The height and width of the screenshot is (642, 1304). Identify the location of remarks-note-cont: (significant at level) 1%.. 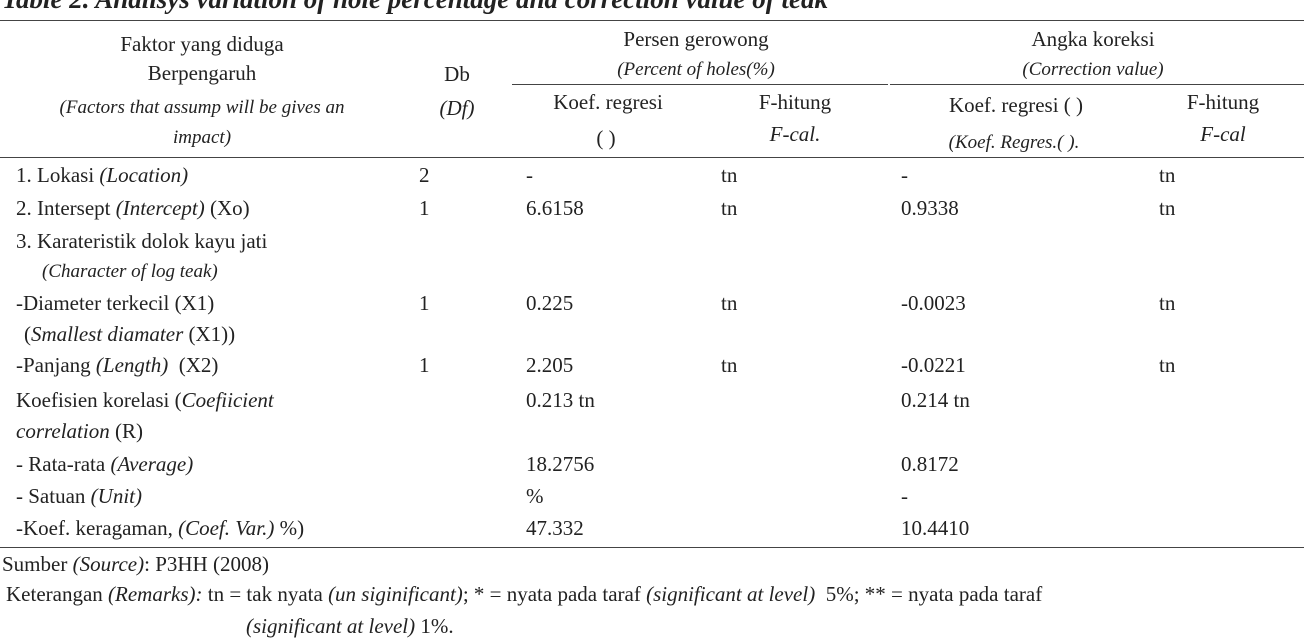
(350, 626).